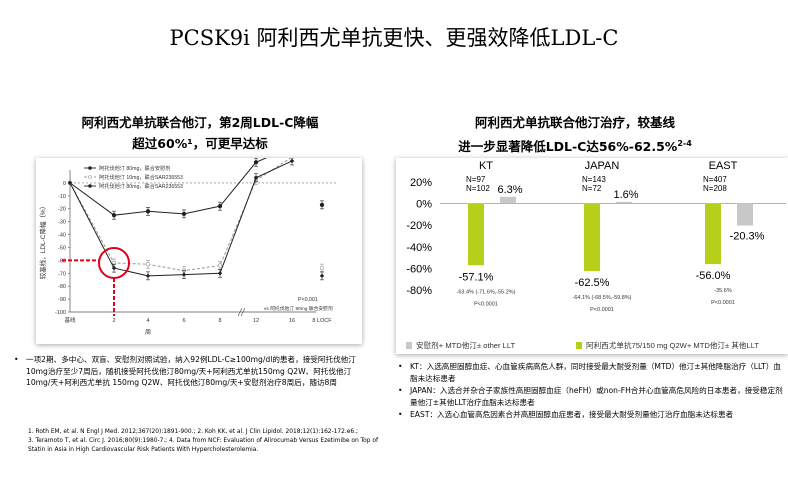 The height and width of the screenshot is (482, 788). I want to click on n-alirocumab: N=407, so click(715, 179).